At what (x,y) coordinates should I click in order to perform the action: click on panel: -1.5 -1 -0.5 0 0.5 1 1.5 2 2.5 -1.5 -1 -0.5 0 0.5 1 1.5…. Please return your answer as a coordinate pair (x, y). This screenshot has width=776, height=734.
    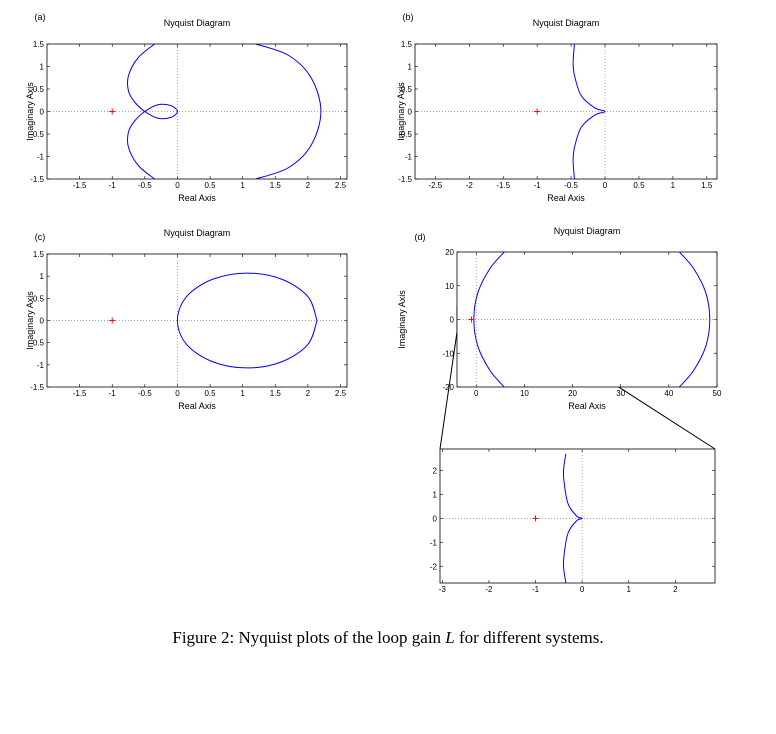
    Looking at the image, I should click on (186, 107).